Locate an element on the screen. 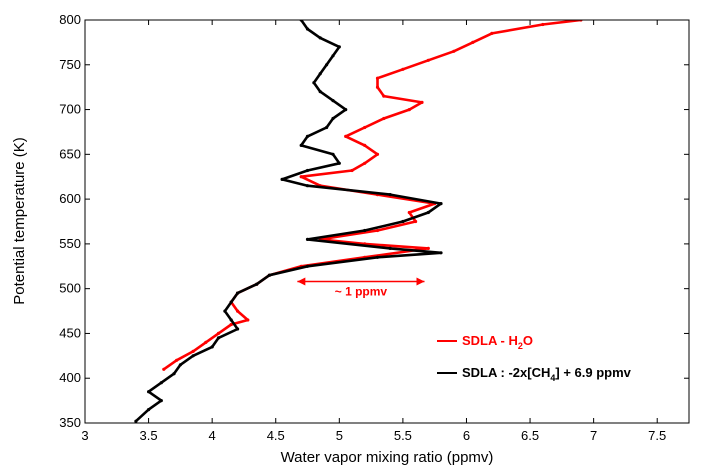  y-tick-label: 350 is located at coordinates (70, 422).